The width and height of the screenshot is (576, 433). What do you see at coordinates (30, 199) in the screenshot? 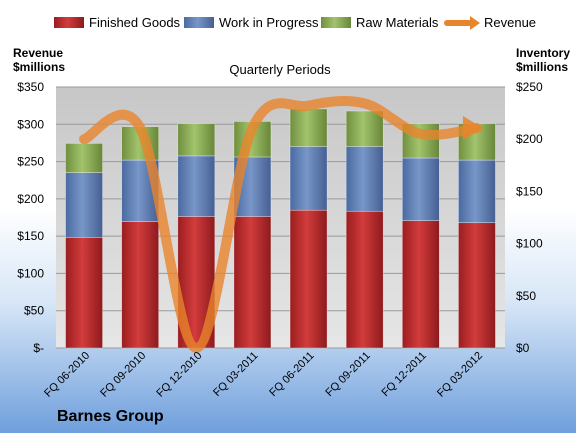
I see `left-tick-label: $200` at bounding box center [30, 199].